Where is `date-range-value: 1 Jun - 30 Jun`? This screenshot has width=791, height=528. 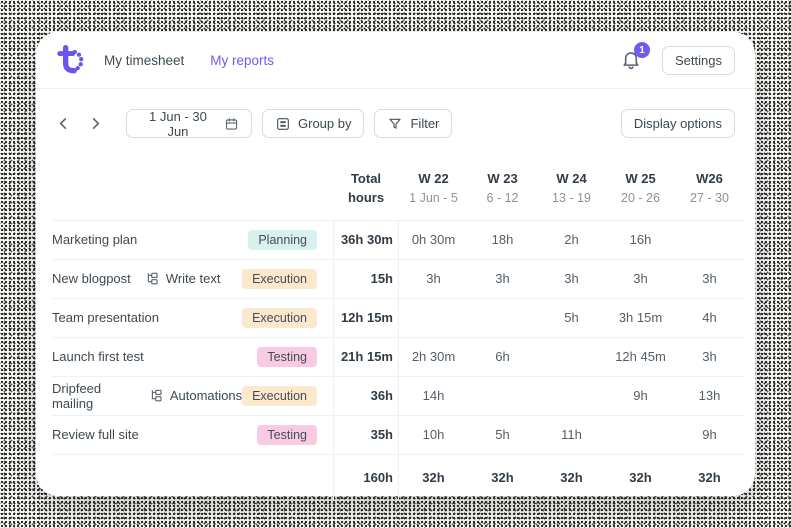
date-range-value: 1 Jun - 30 Jun is located at coordinates (178, 123).